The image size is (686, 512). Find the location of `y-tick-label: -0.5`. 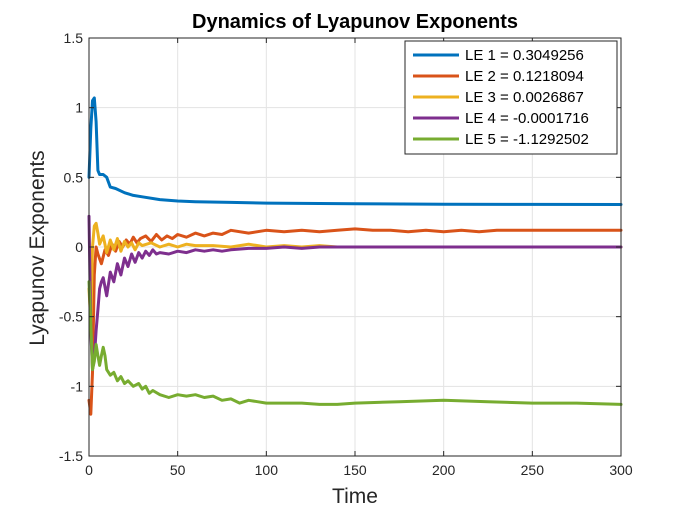

y-tick-label: -0.5 is located at coordinates (71, 317).